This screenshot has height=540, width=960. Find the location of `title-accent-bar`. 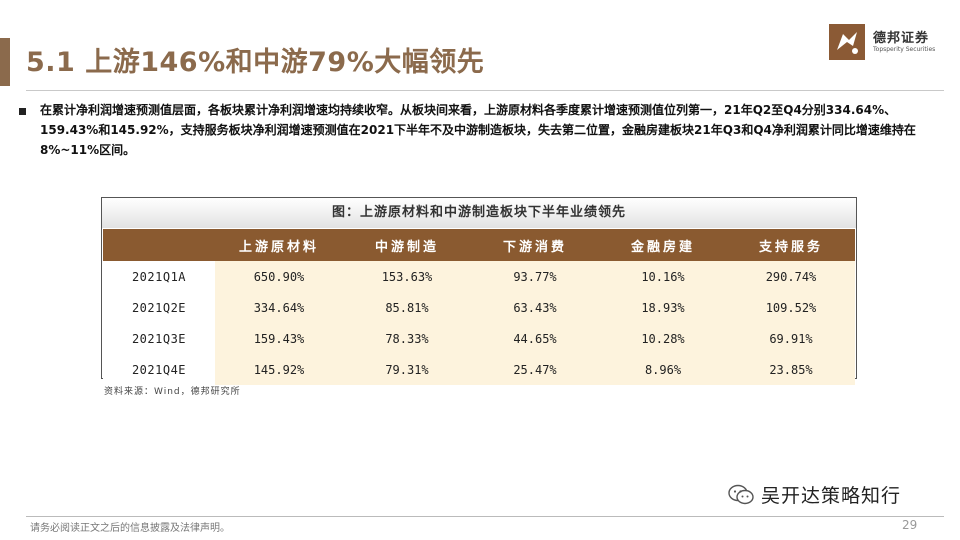

title-accent-bar is located at coordinates (5, 62).